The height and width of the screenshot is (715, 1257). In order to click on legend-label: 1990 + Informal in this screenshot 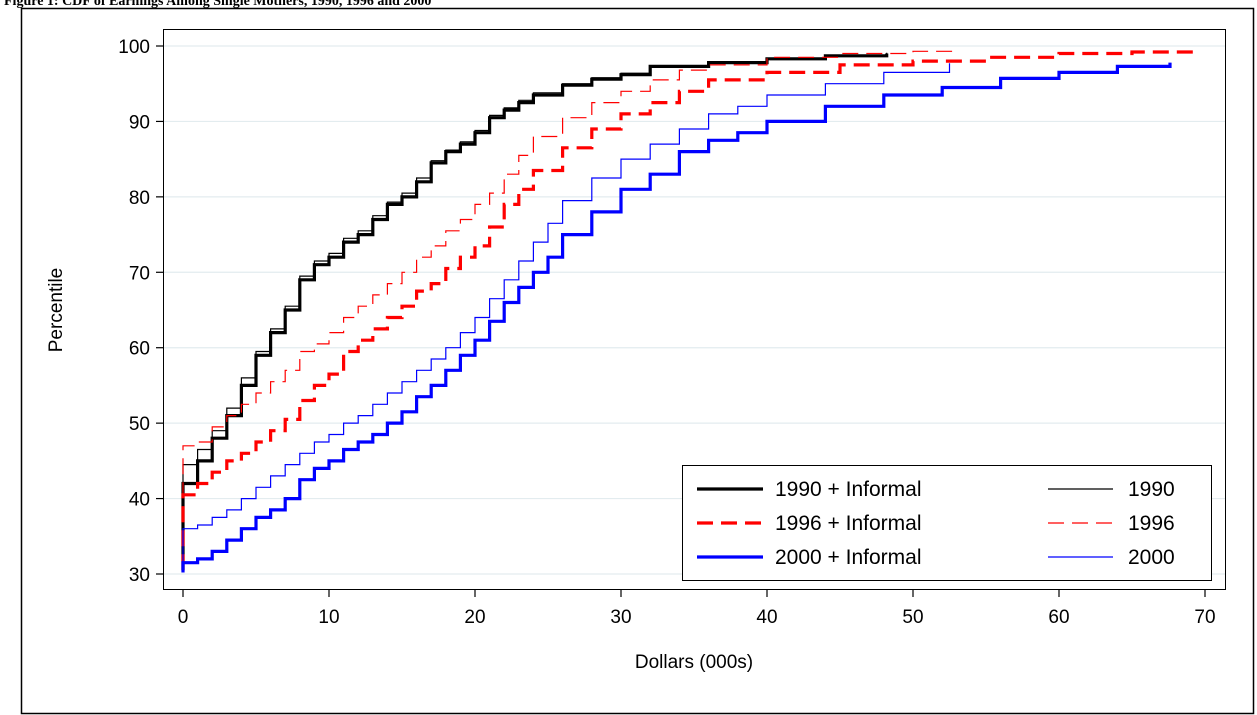, I will do `click(848, 489)`.